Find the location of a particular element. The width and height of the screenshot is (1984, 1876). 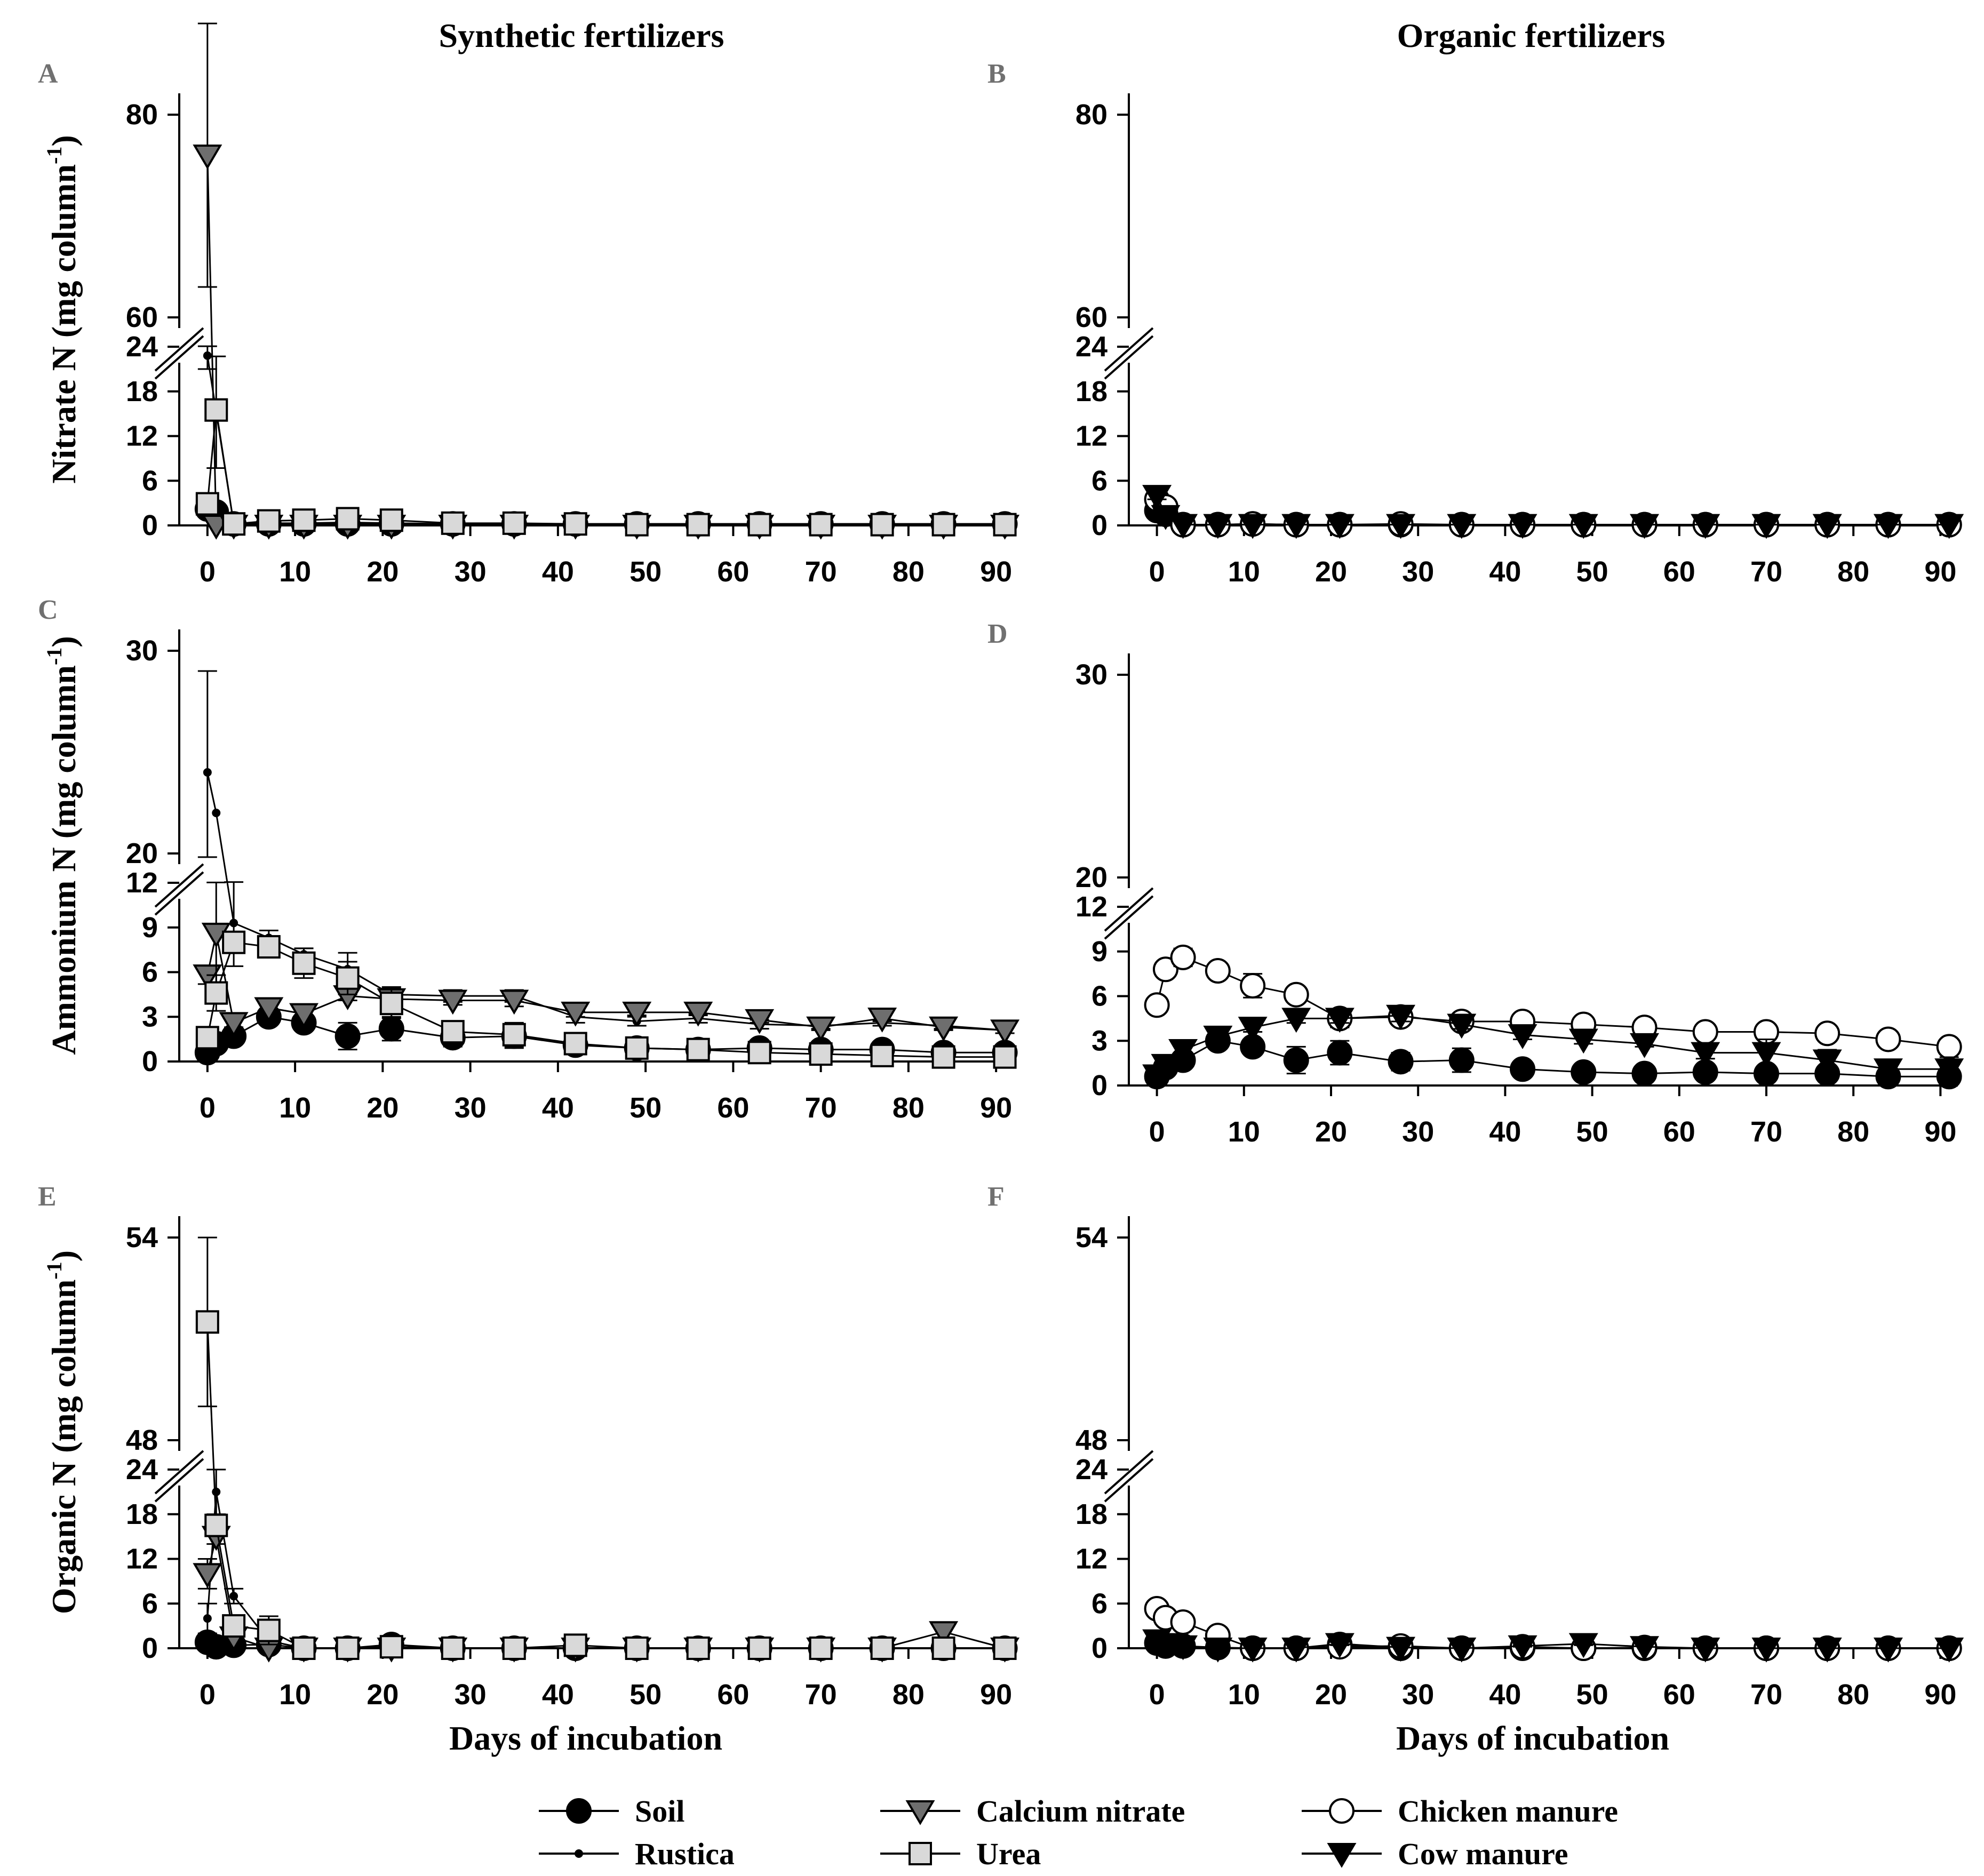

panel-label: A is located at coordinates (48, 74).